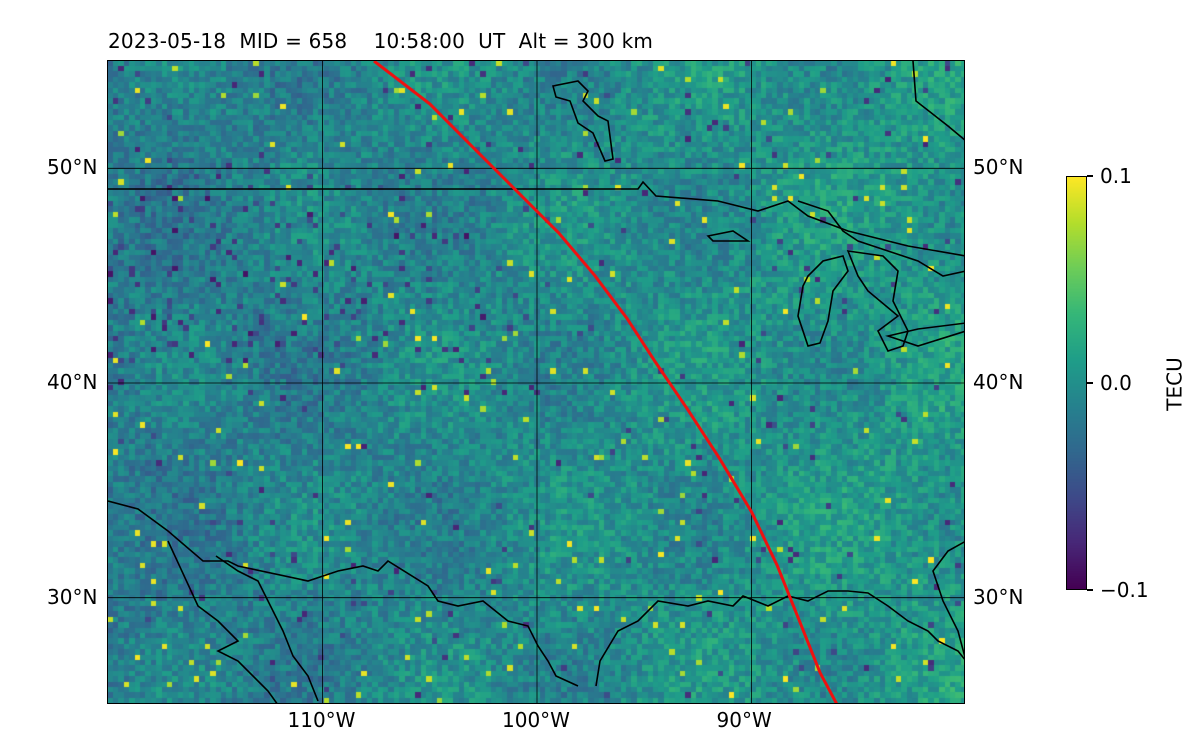 The width and height of the screenshot is (1200, 750). What do you see at coordinates (72, 167) in the screenshot?
I see `latitude-label-left: 50°N` at bounding box center [72, 167].